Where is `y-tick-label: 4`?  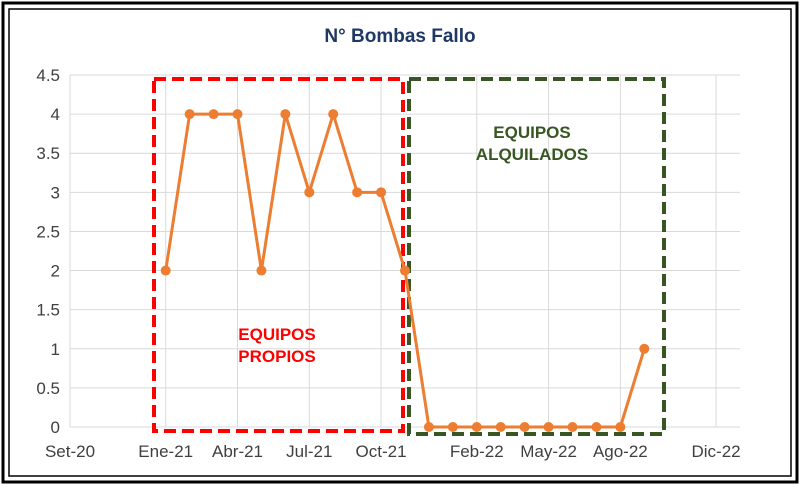 y-tick-label: 4 is located at coordinates (55, 114).